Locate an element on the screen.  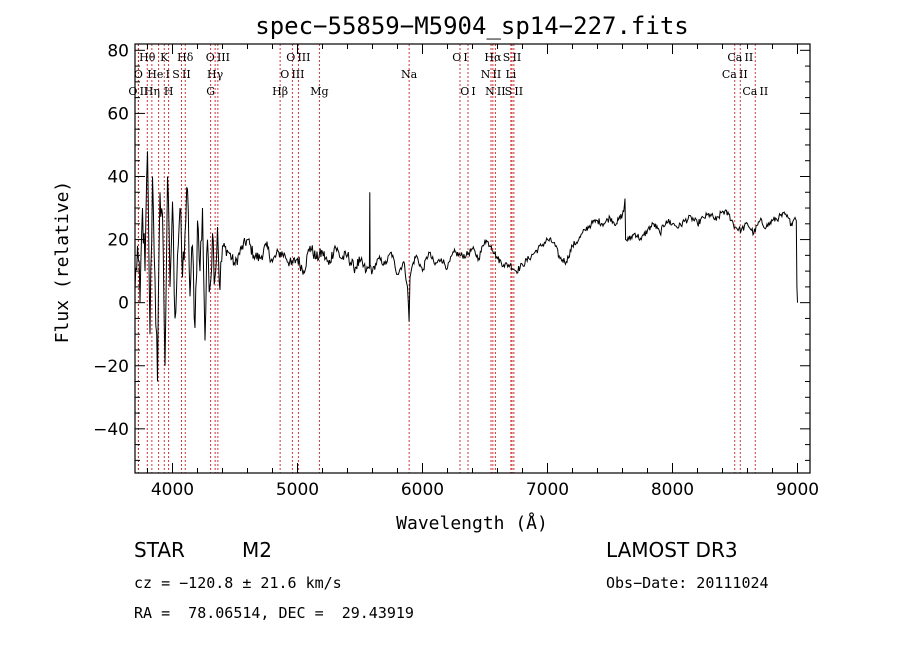
y-tick-label: 60 is located at coordinates (118, 114).